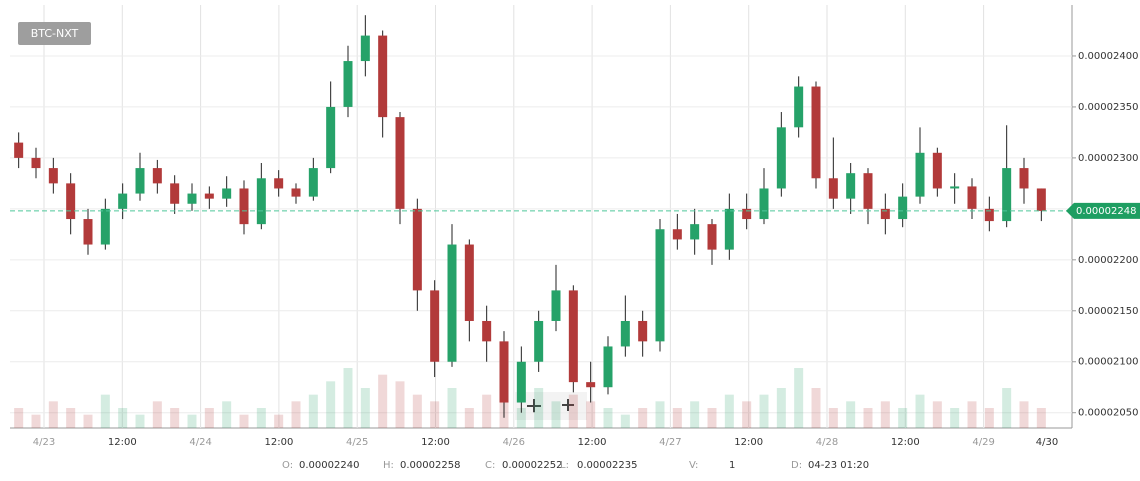 The width and height of the screenshot is (1140, 481). I want to click on cursor-icons, so click(551, 406).